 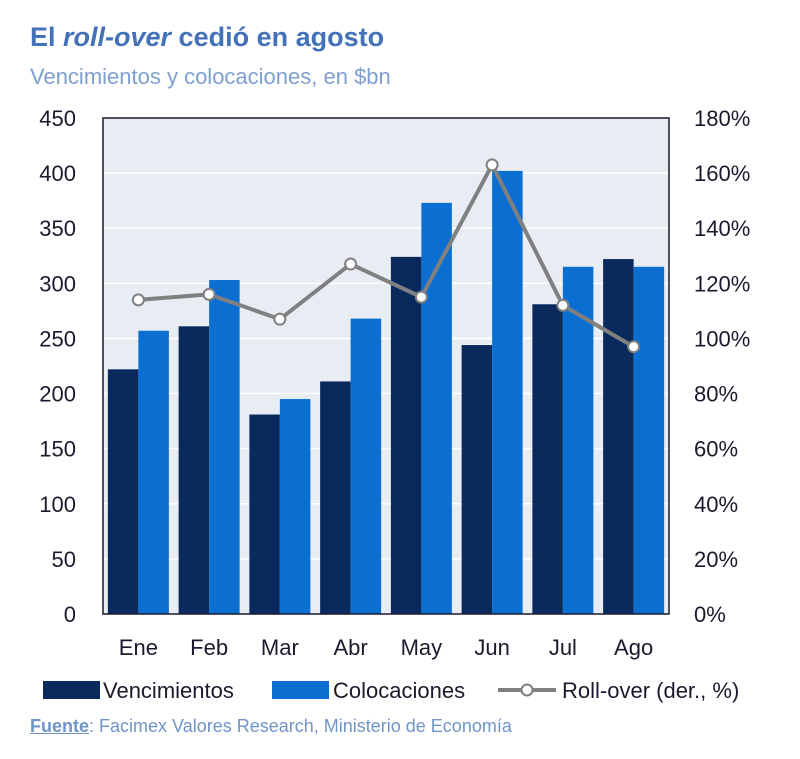 What do you see at coordinates (351, 647) in the screenshot?
I see `x-tick-label: Abr` at bounding box center [351, 647].